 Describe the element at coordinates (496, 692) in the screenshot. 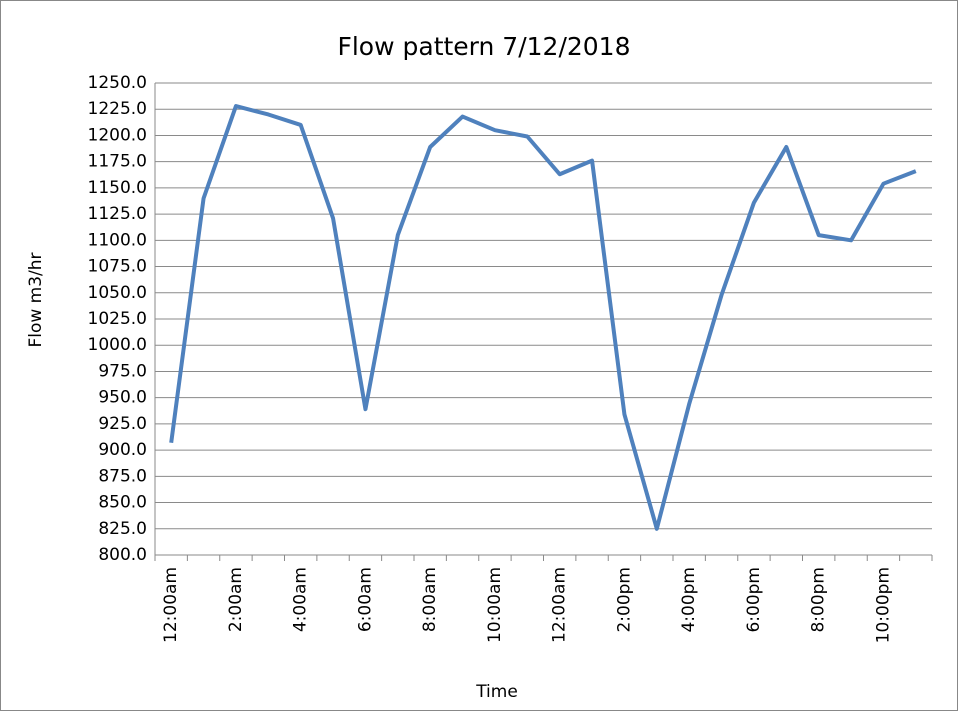

I see `x-axis-label: Time` at that location.